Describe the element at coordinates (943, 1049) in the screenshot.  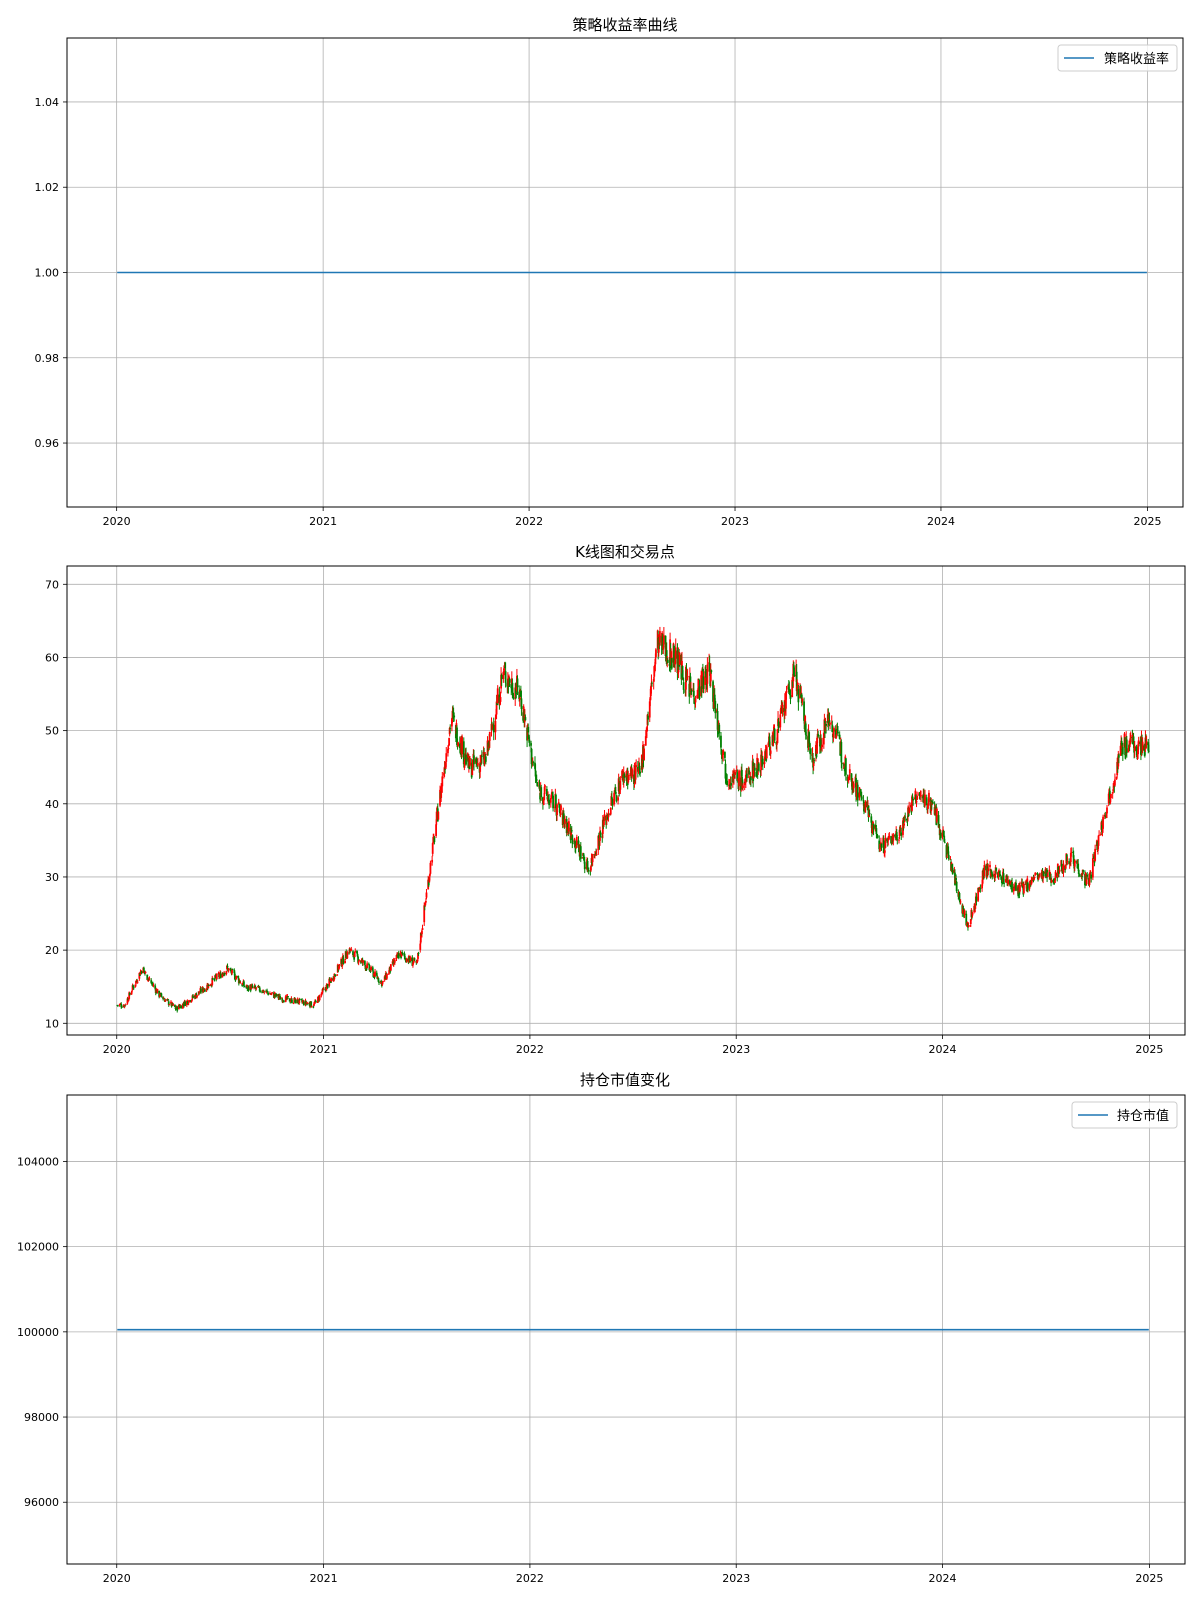
I see `x-tick-label: 2024` at that location.